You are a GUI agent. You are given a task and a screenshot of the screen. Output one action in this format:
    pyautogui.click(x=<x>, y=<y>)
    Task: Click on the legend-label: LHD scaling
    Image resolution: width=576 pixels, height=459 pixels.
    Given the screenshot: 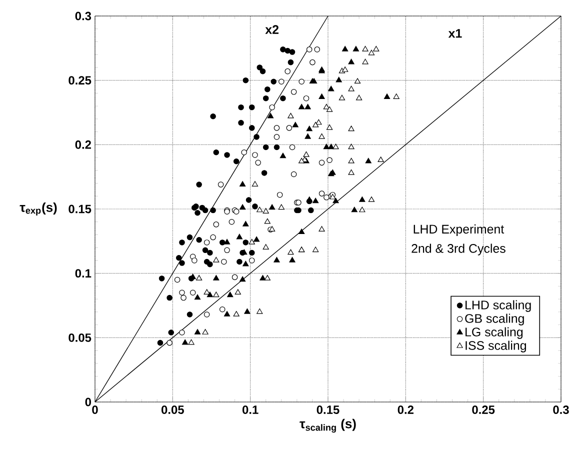 What is the action you would take?
    pyautogui.click(x=498, y=306)
    